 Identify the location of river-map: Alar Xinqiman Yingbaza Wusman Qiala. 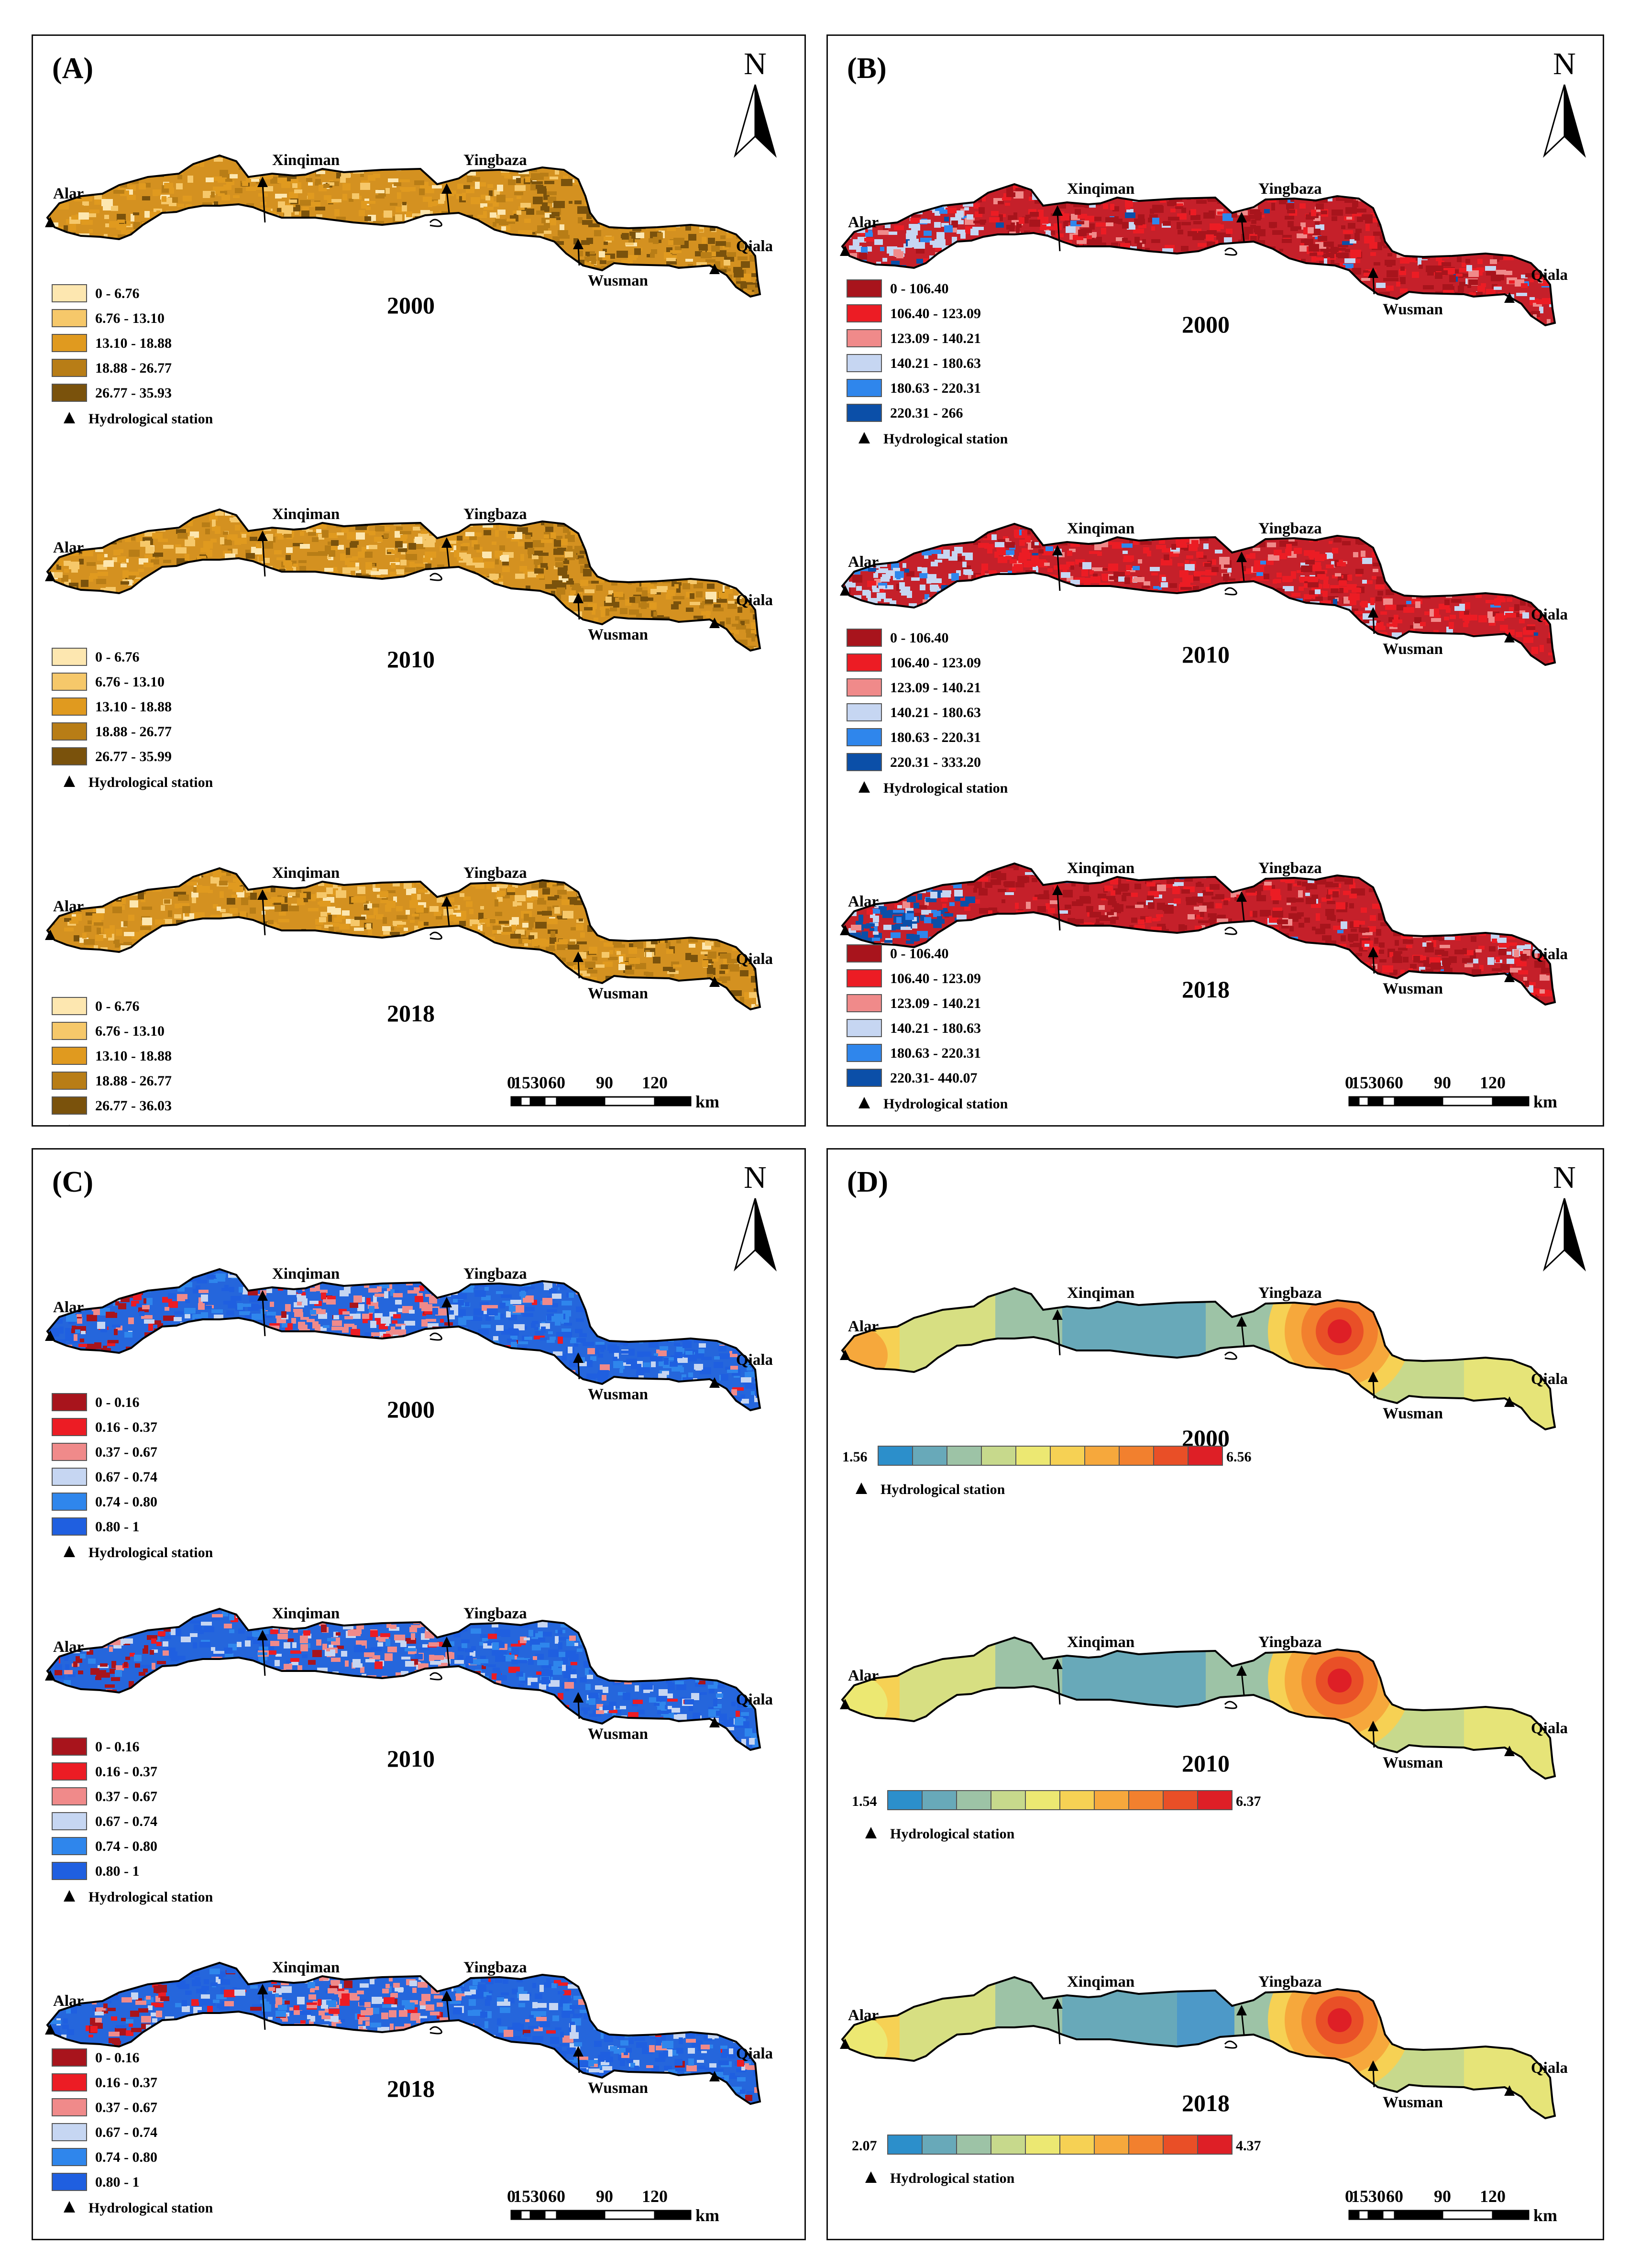
(409, 937).